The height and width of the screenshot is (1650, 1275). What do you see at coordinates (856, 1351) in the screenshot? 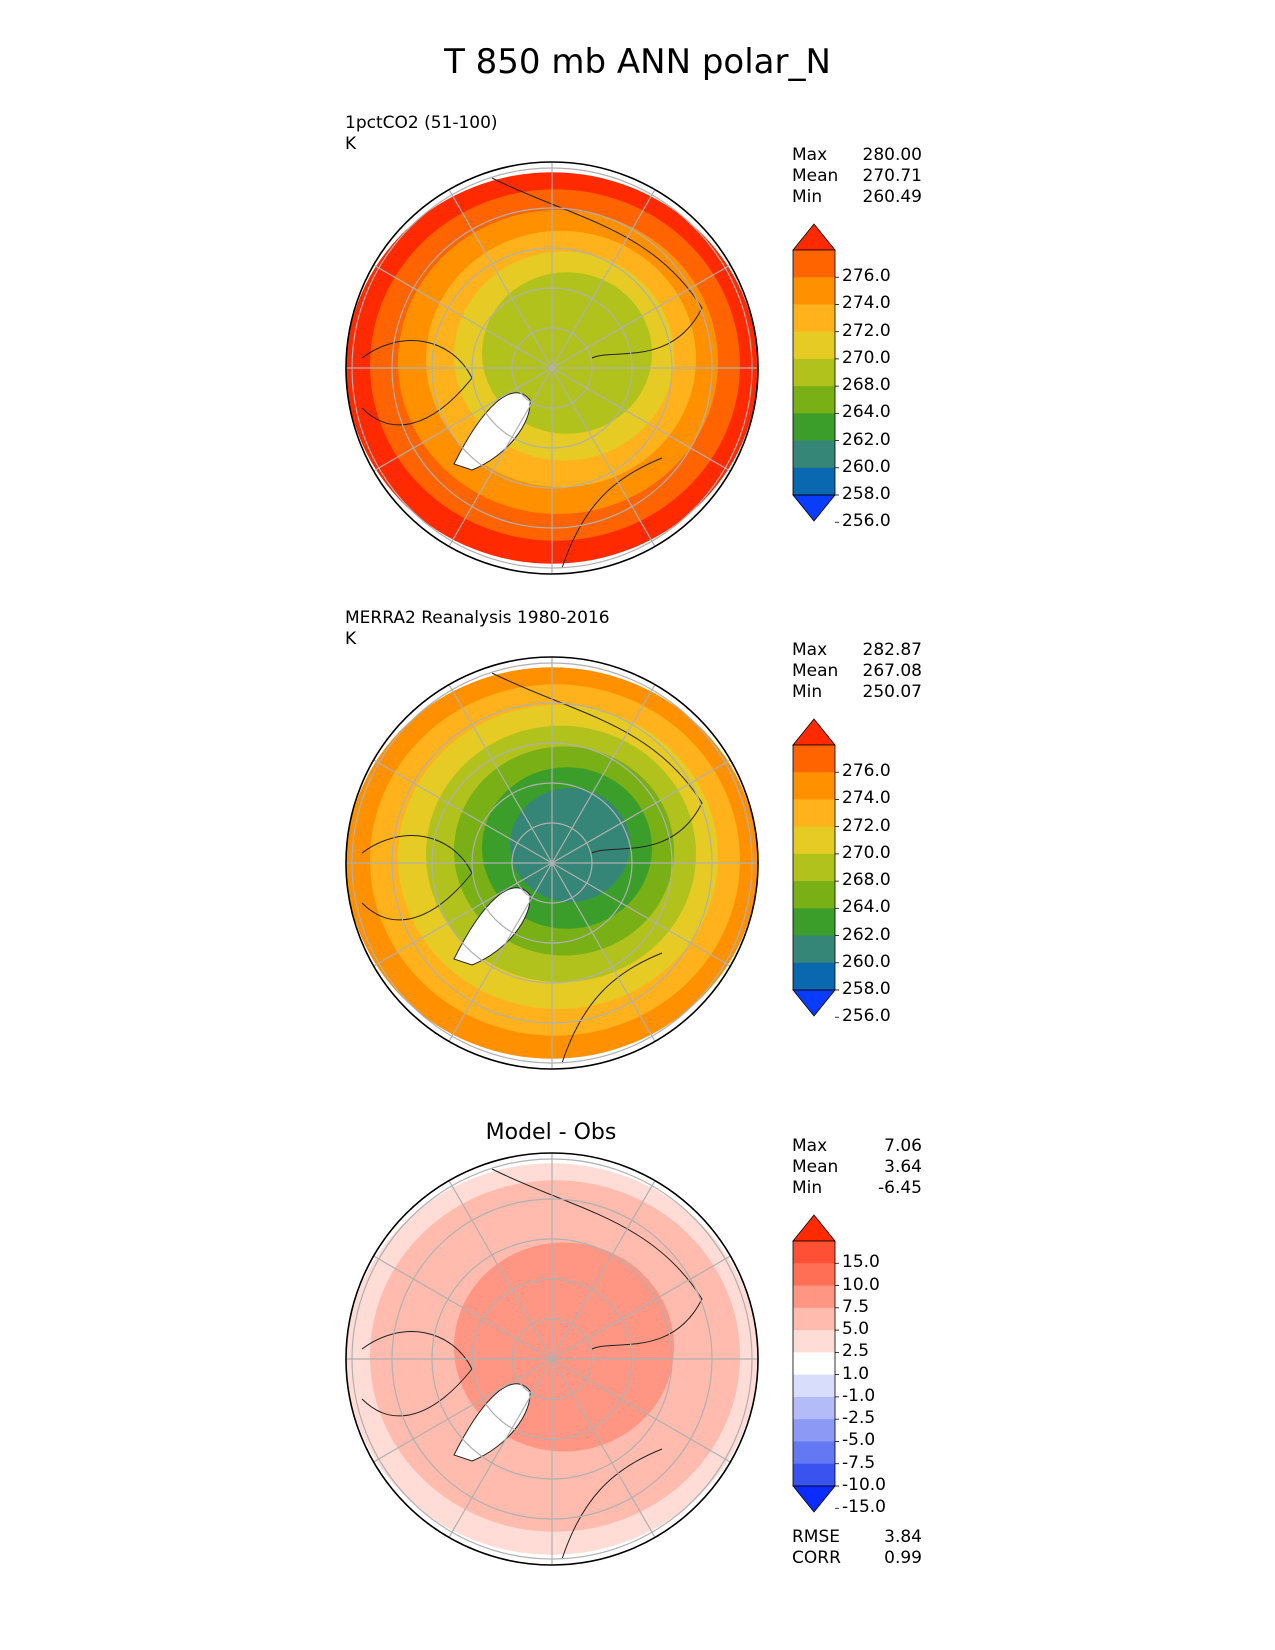
I see `colorbar-tick-label: 2.5` at bounding box center [856, 1351].